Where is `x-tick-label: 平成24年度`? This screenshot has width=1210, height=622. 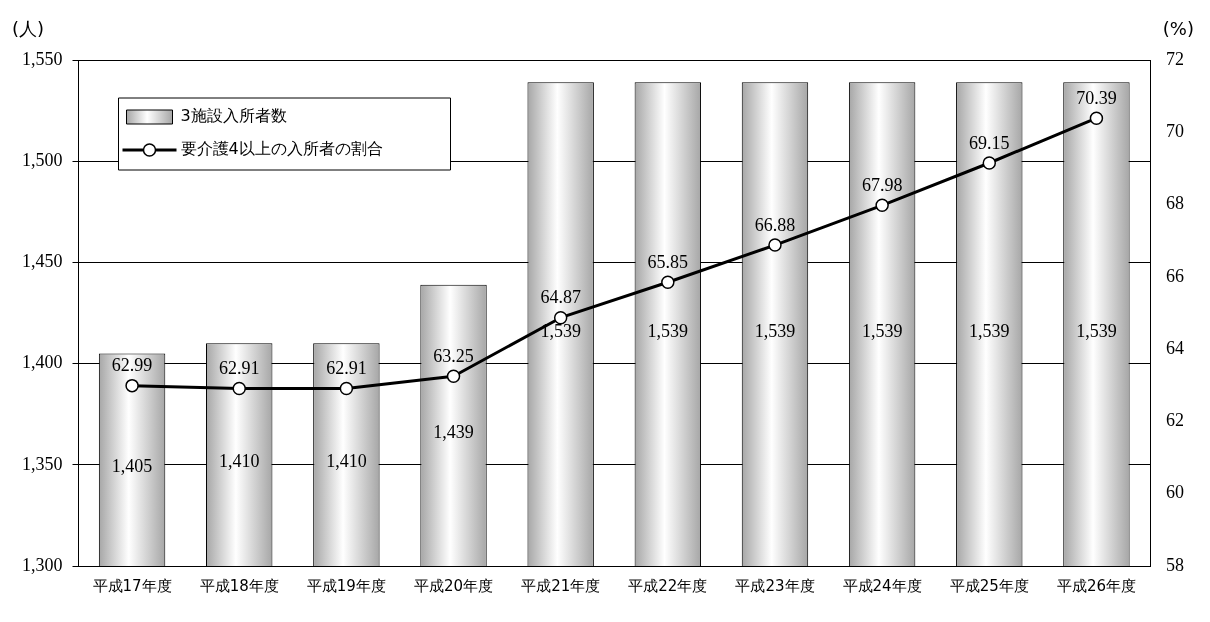 x-tick-label: 平成24年度 is located at coordinates (882, 585).